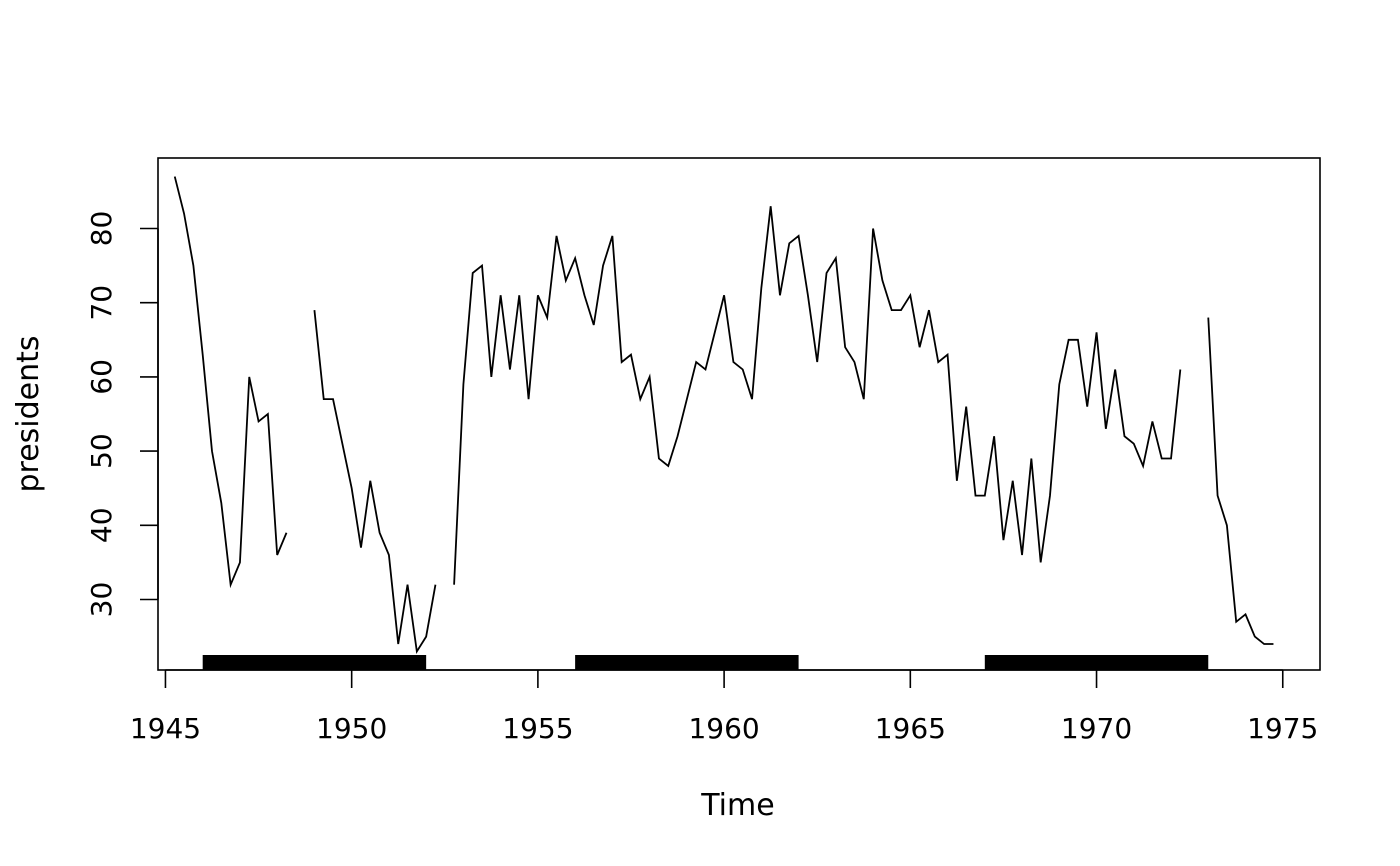 The width and height of the screenshot is (1400, 866). I want to click on x-tick-label: 1975, so click(1282, 728).